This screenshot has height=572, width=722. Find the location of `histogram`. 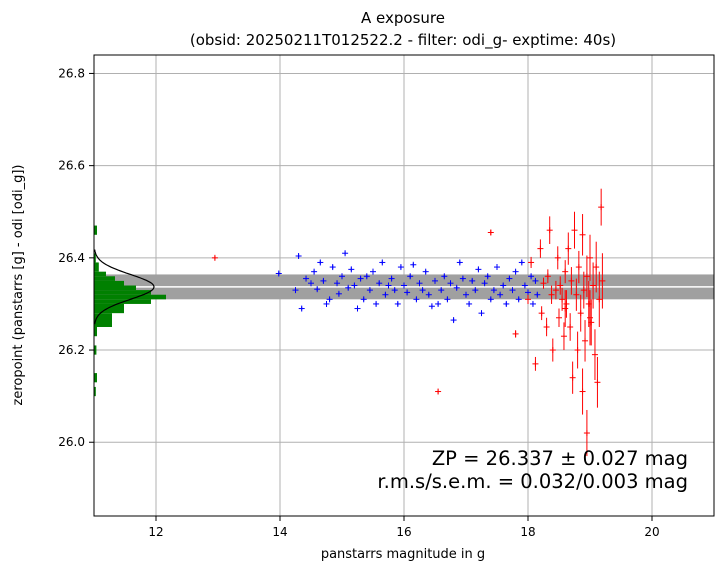

histogram is located at coordinates (130, 311).